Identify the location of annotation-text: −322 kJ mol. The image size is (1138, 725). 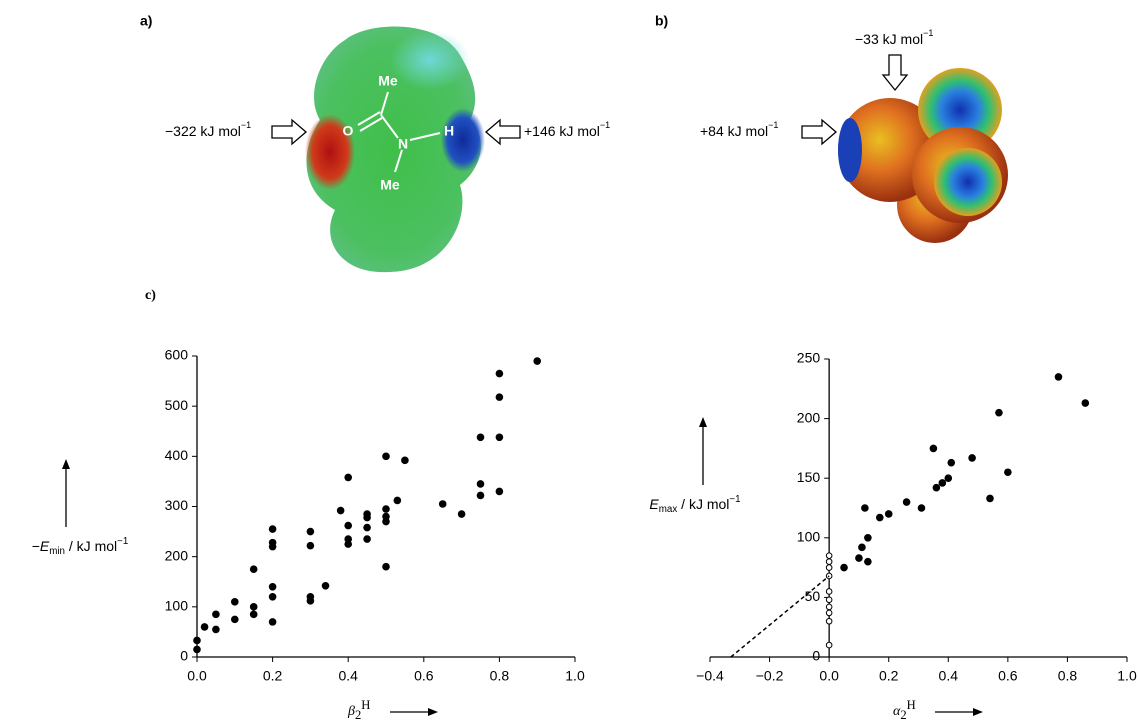
(203, 131).